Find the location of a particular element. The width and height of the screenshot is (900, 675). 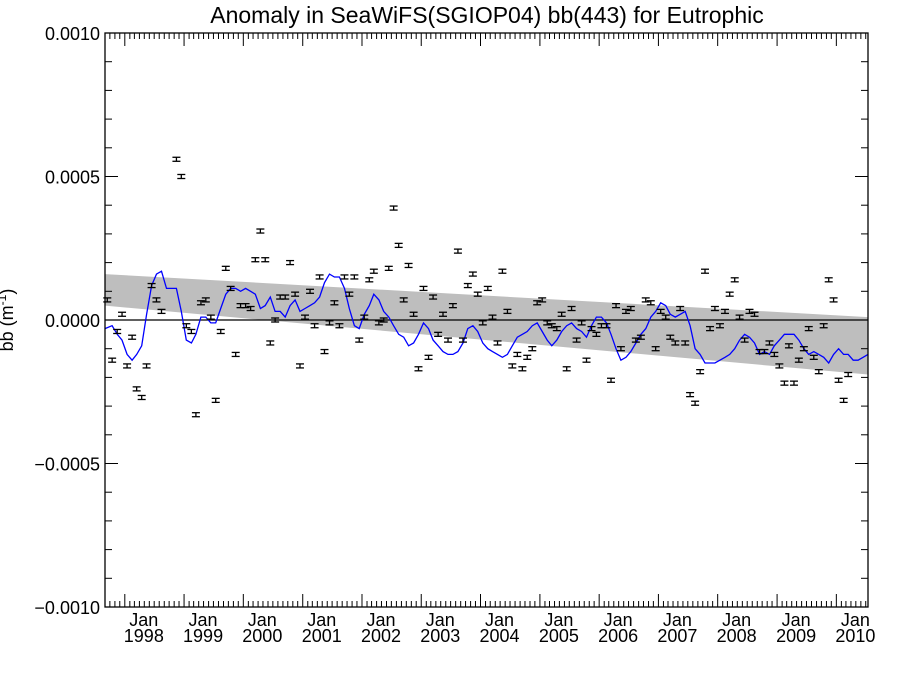

x-tick-label-year: 2007 is located at coordinates (677, 636).